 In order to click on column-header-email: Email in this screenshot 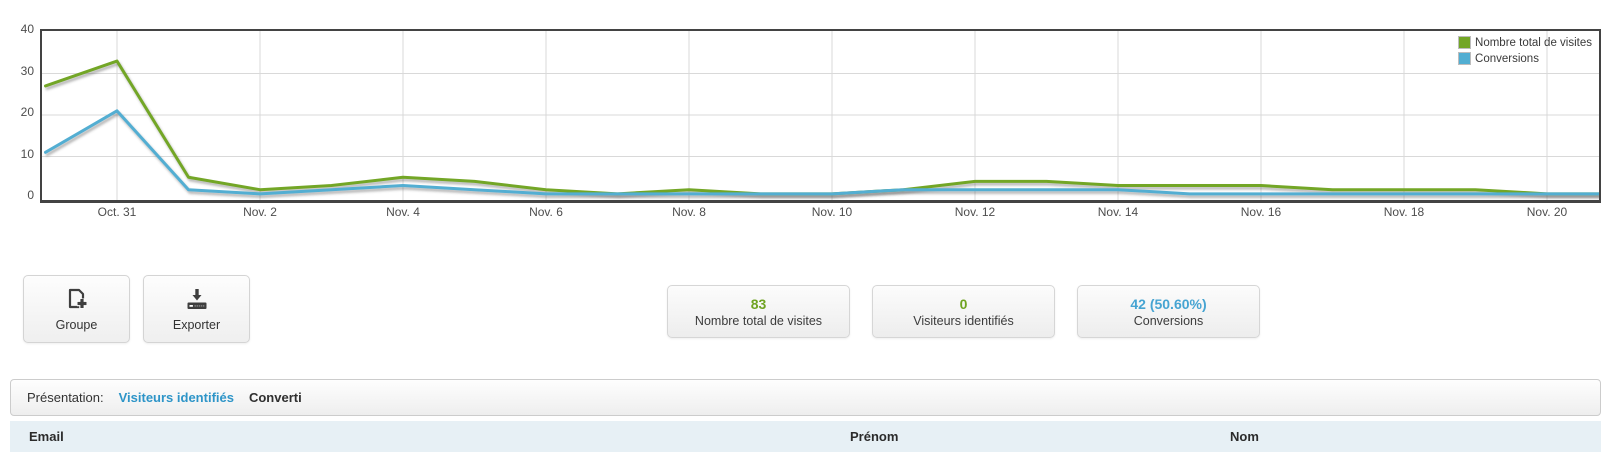, I will do `click(46, 436)`.